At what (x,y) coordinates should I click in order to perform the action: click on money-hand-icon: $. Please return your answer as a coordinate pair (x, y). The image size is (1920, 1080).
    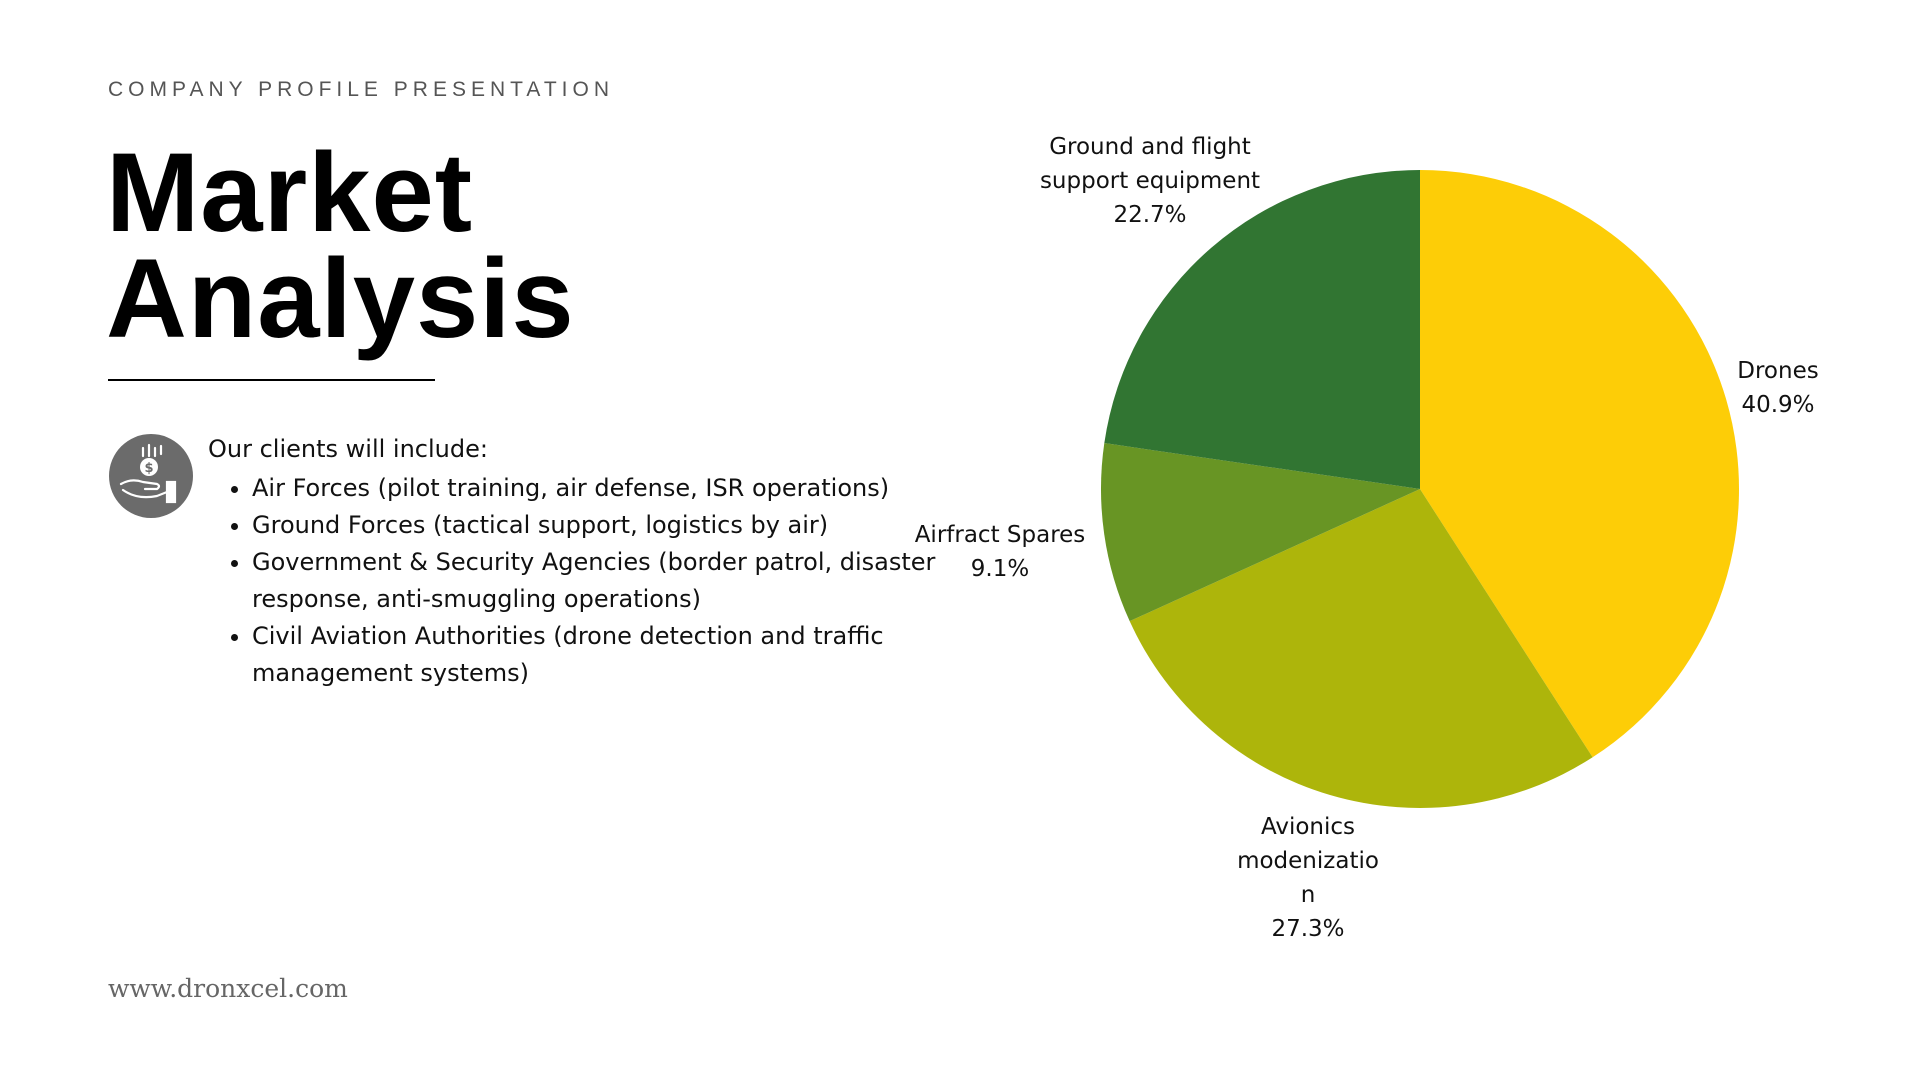
    Looking at the image, I should click on (151, 476).